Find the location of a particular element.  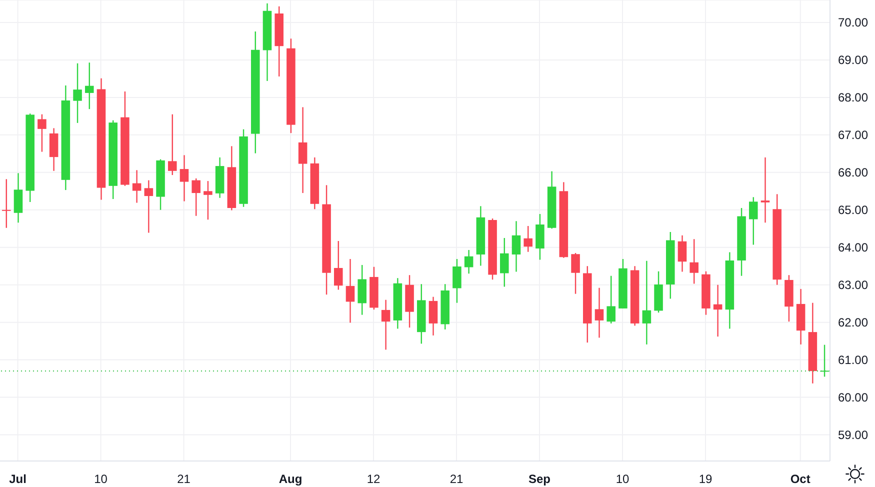

y-tick-label: 61.00 is located at coordinates (853, 360).